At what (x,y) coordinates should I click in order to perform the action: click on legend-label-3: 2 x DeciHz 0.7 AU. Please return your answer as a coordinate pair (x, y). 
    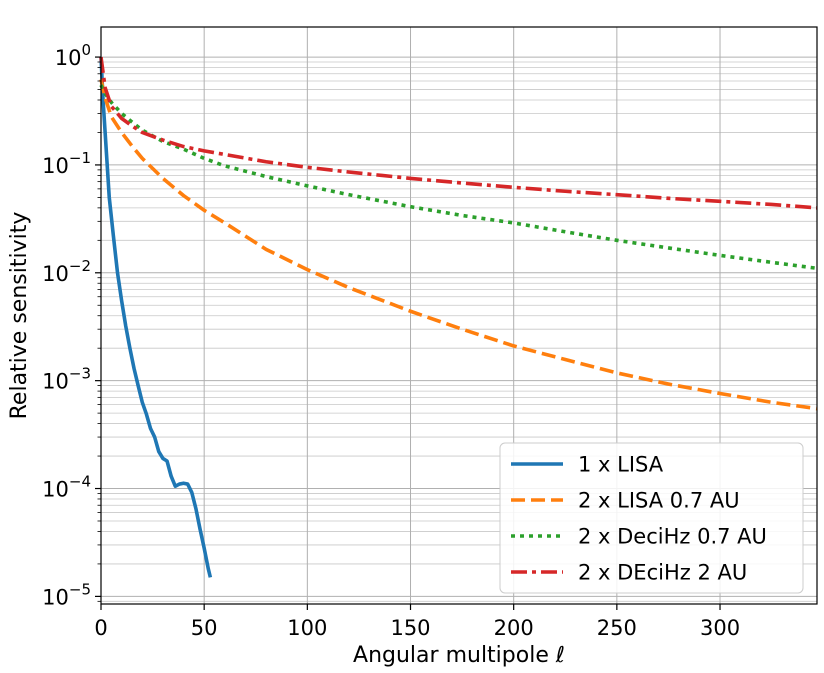
    Looking at the image, I should click on (672, 537).